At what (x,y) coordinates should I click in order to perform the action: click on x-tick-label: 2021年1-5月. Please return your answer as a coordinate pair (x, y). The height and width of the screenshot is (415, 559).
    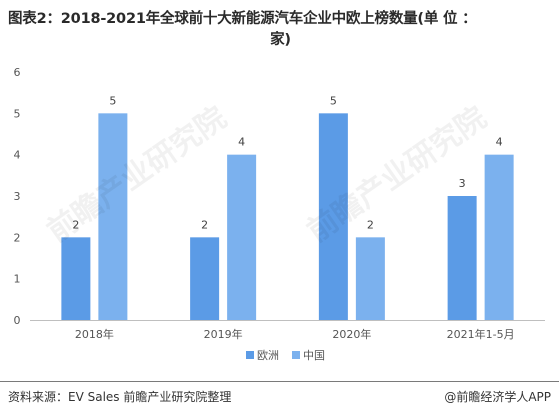
    Looking at the image, I should click on (481, 334).